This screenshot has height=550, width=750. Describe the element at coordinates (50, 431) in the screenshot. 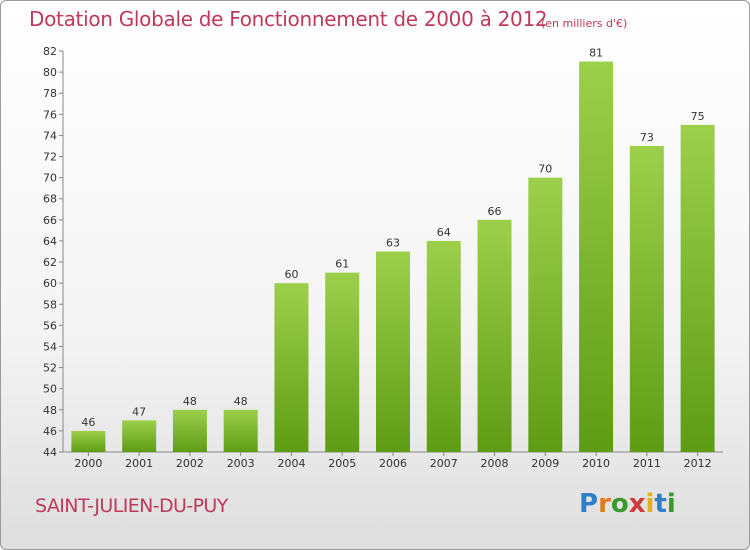

I see `y-tick-label: 46` at that location.